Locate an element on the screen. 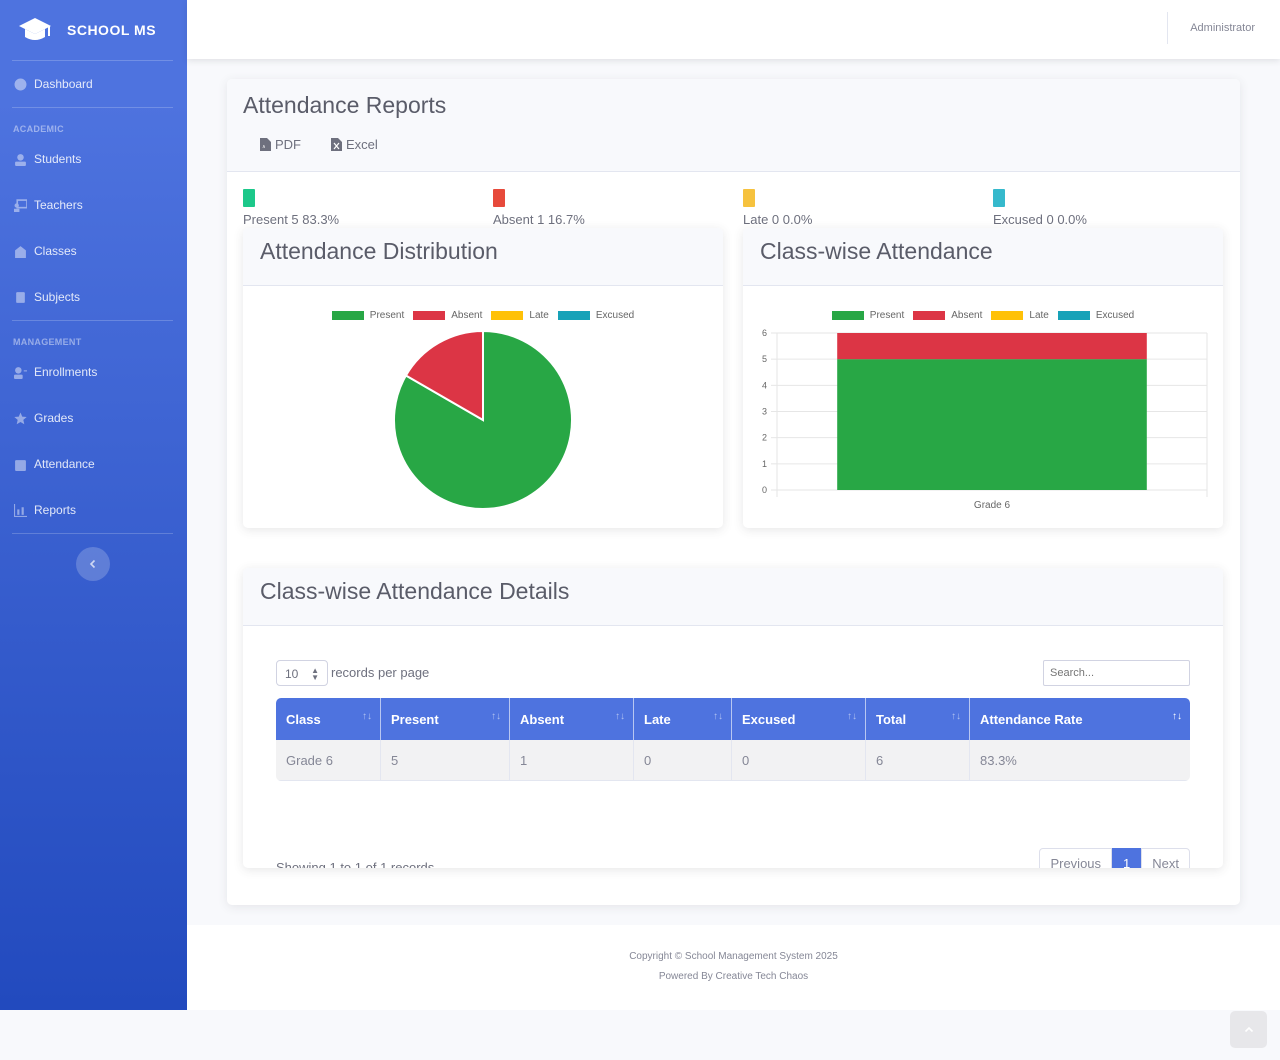  file-pdf-icon: ∧ is located at coordinates (265, 144).